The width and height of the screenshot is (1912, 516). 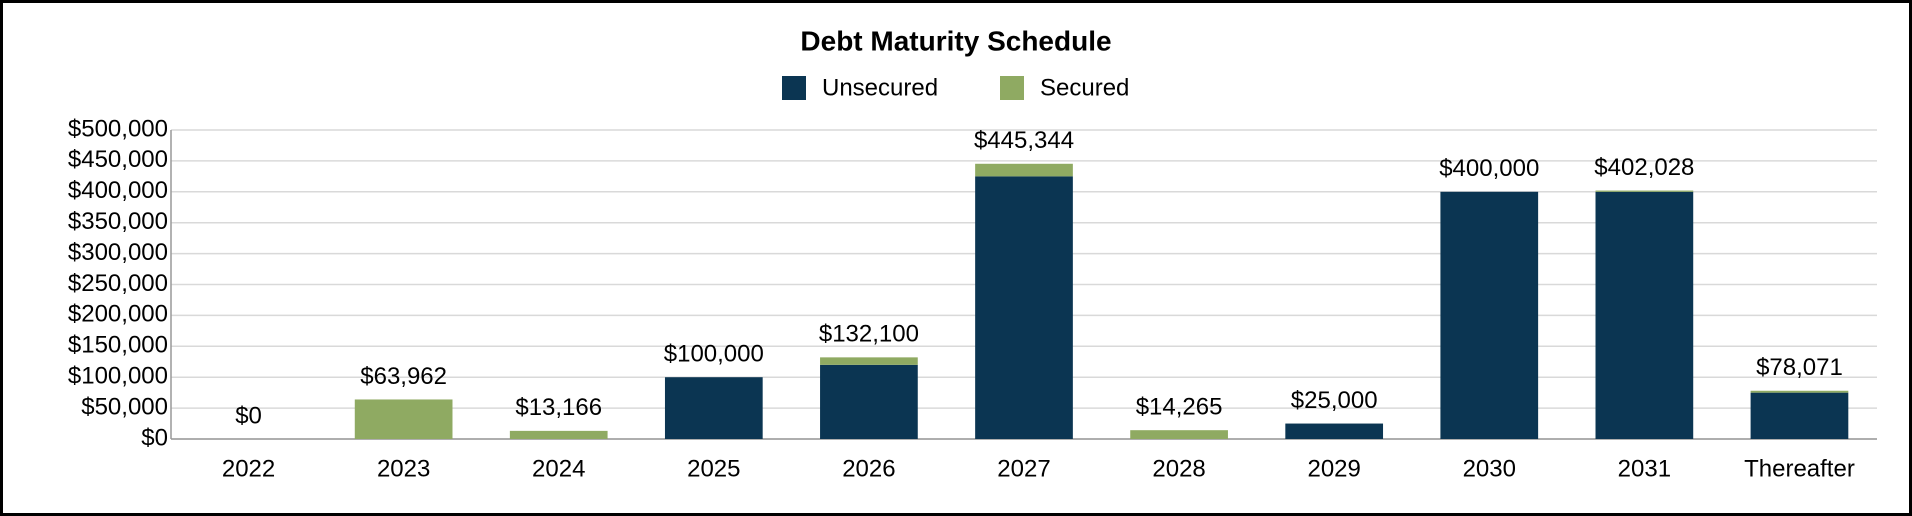 What do you see at coordinates (248, 415) in the screenshot?
I see `data-label: $0` at bounding box center [248, 415].